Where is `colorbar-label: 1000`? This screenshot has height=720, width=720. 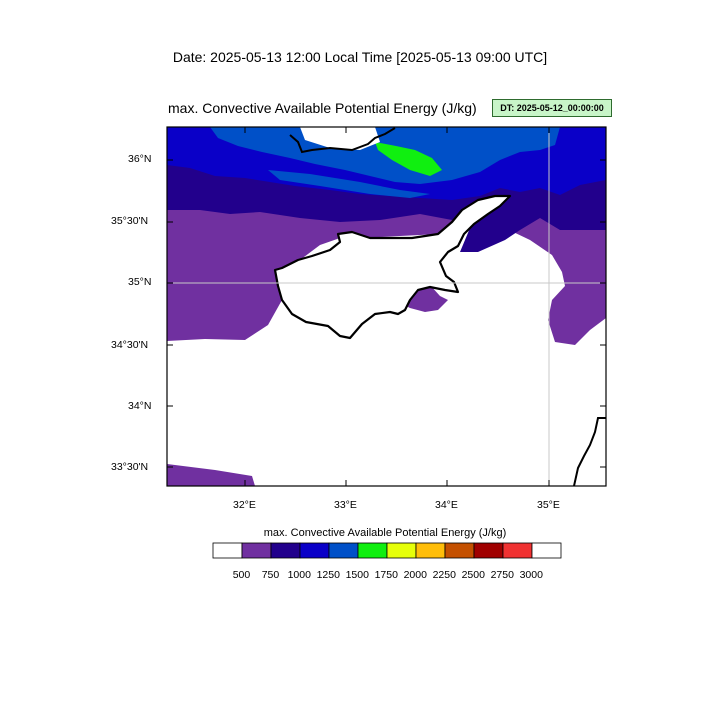
colorbar-label: 1000 is located at coordinates (299, 575).